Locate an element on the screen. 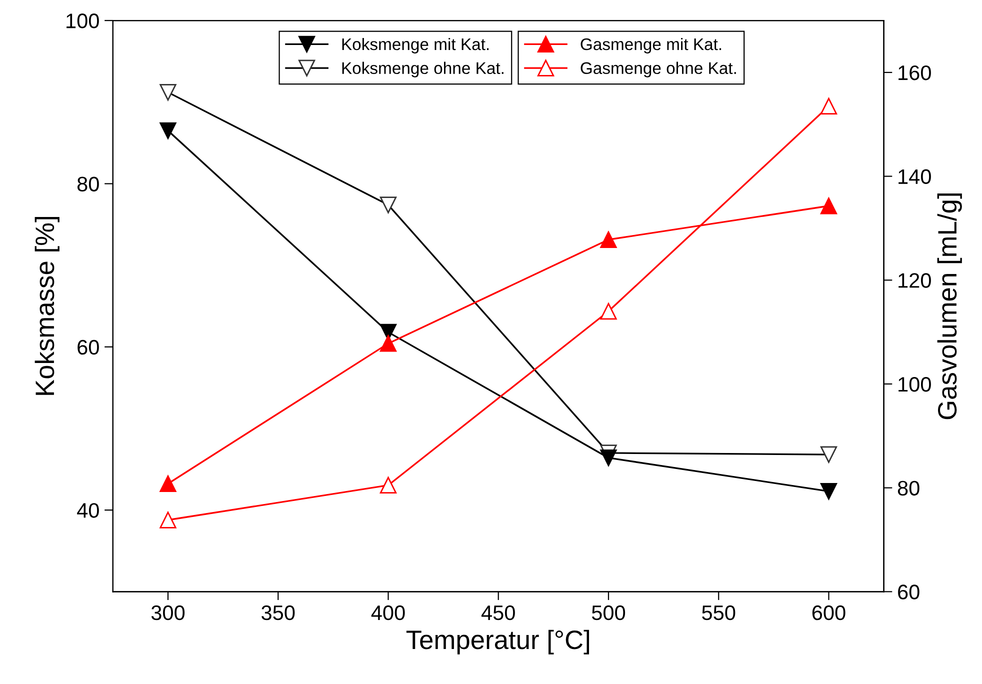 Image resolution: width=982 pixels, height=684 pixels. legend-label: Koksmenge mit Kat. is located at coordinates (415, 46).